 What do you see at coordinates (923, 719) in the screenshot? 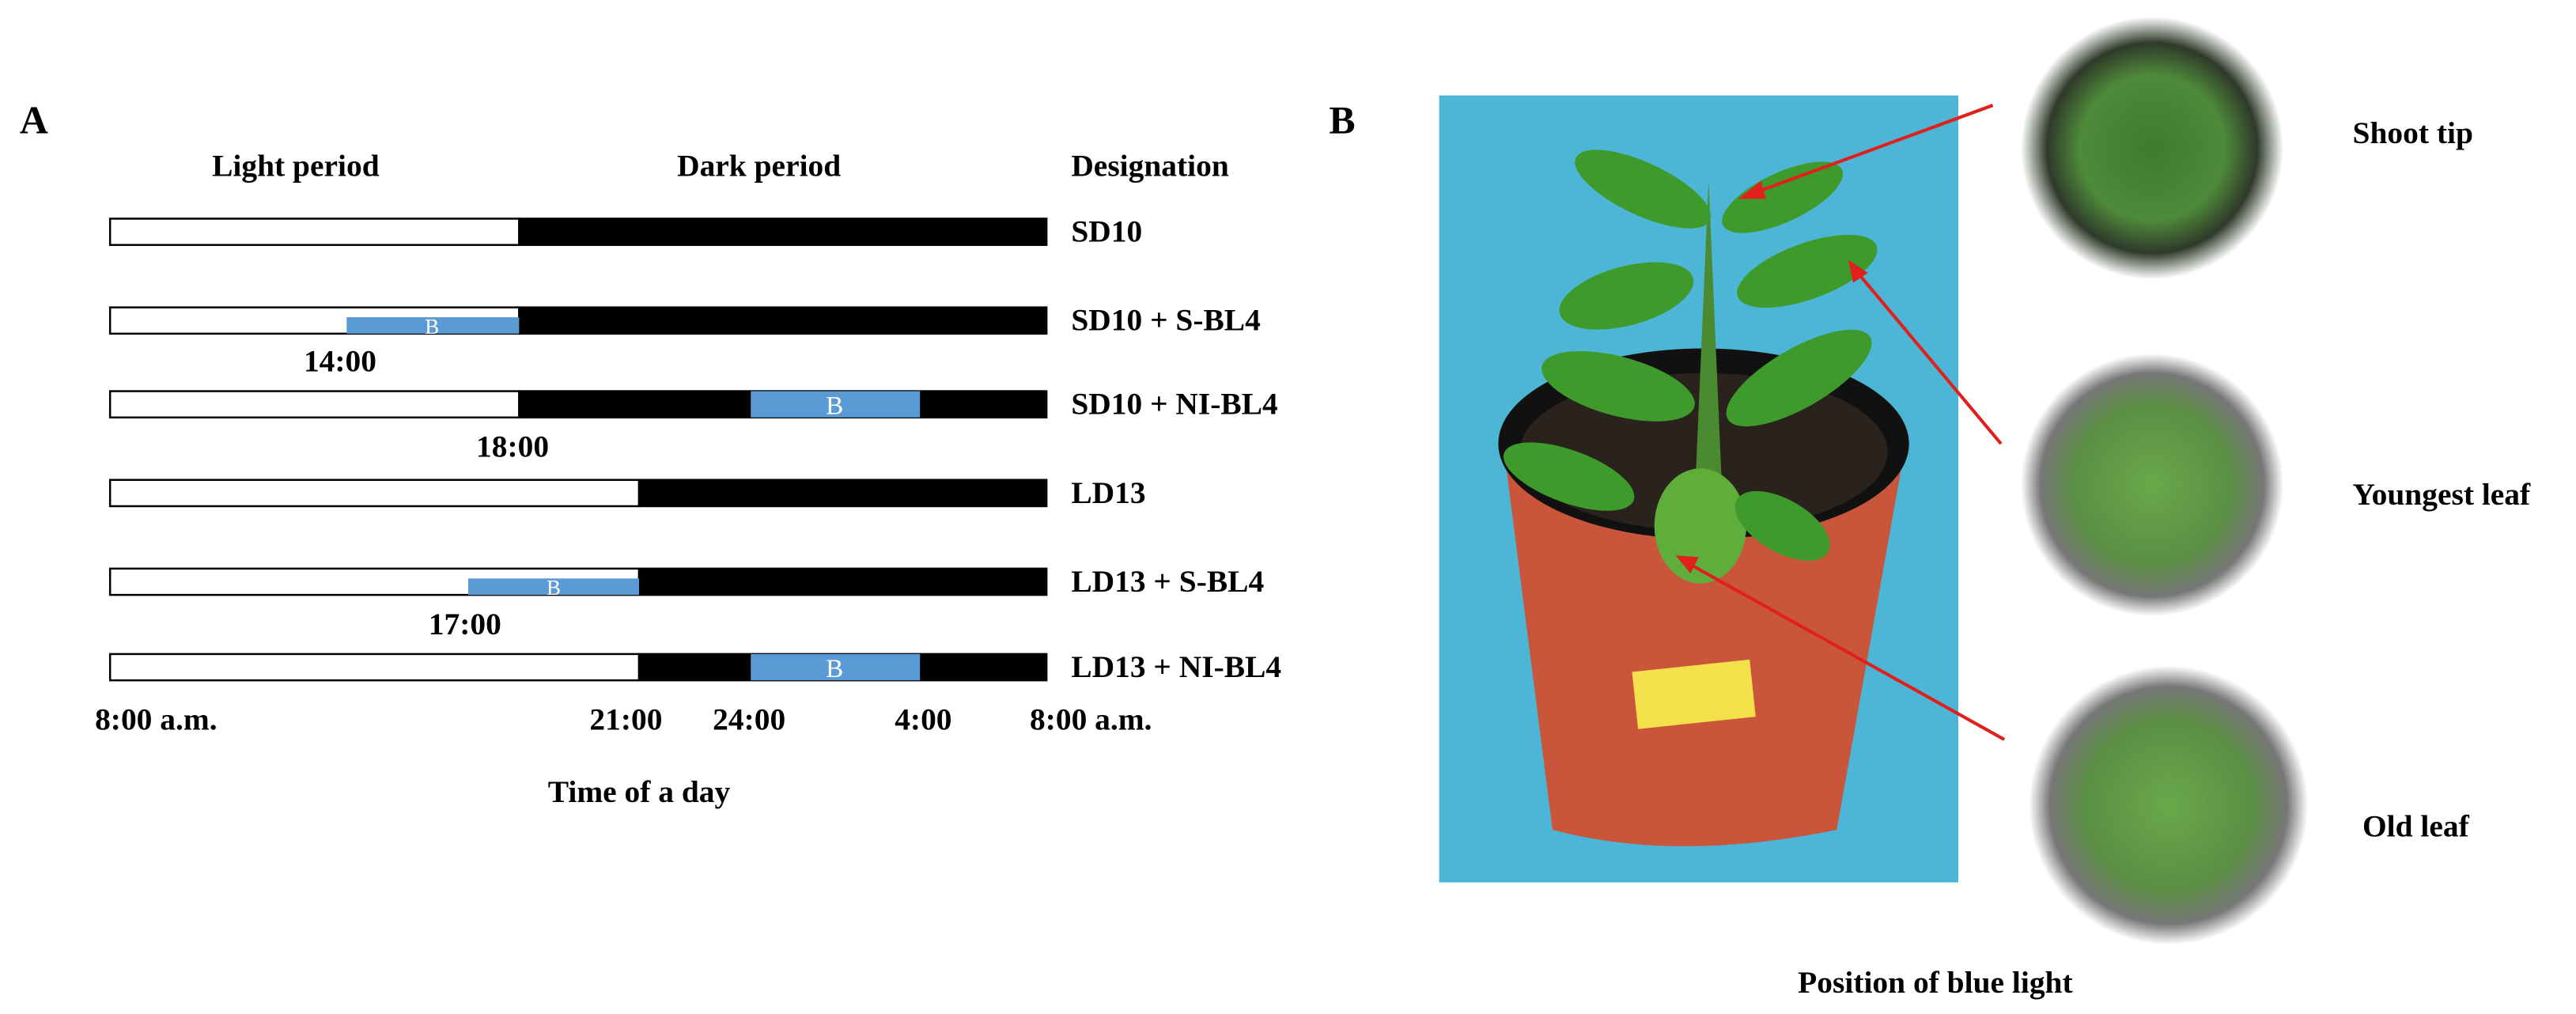
I see `time-axis-label: 4:00` at bounding box center [923, 719].